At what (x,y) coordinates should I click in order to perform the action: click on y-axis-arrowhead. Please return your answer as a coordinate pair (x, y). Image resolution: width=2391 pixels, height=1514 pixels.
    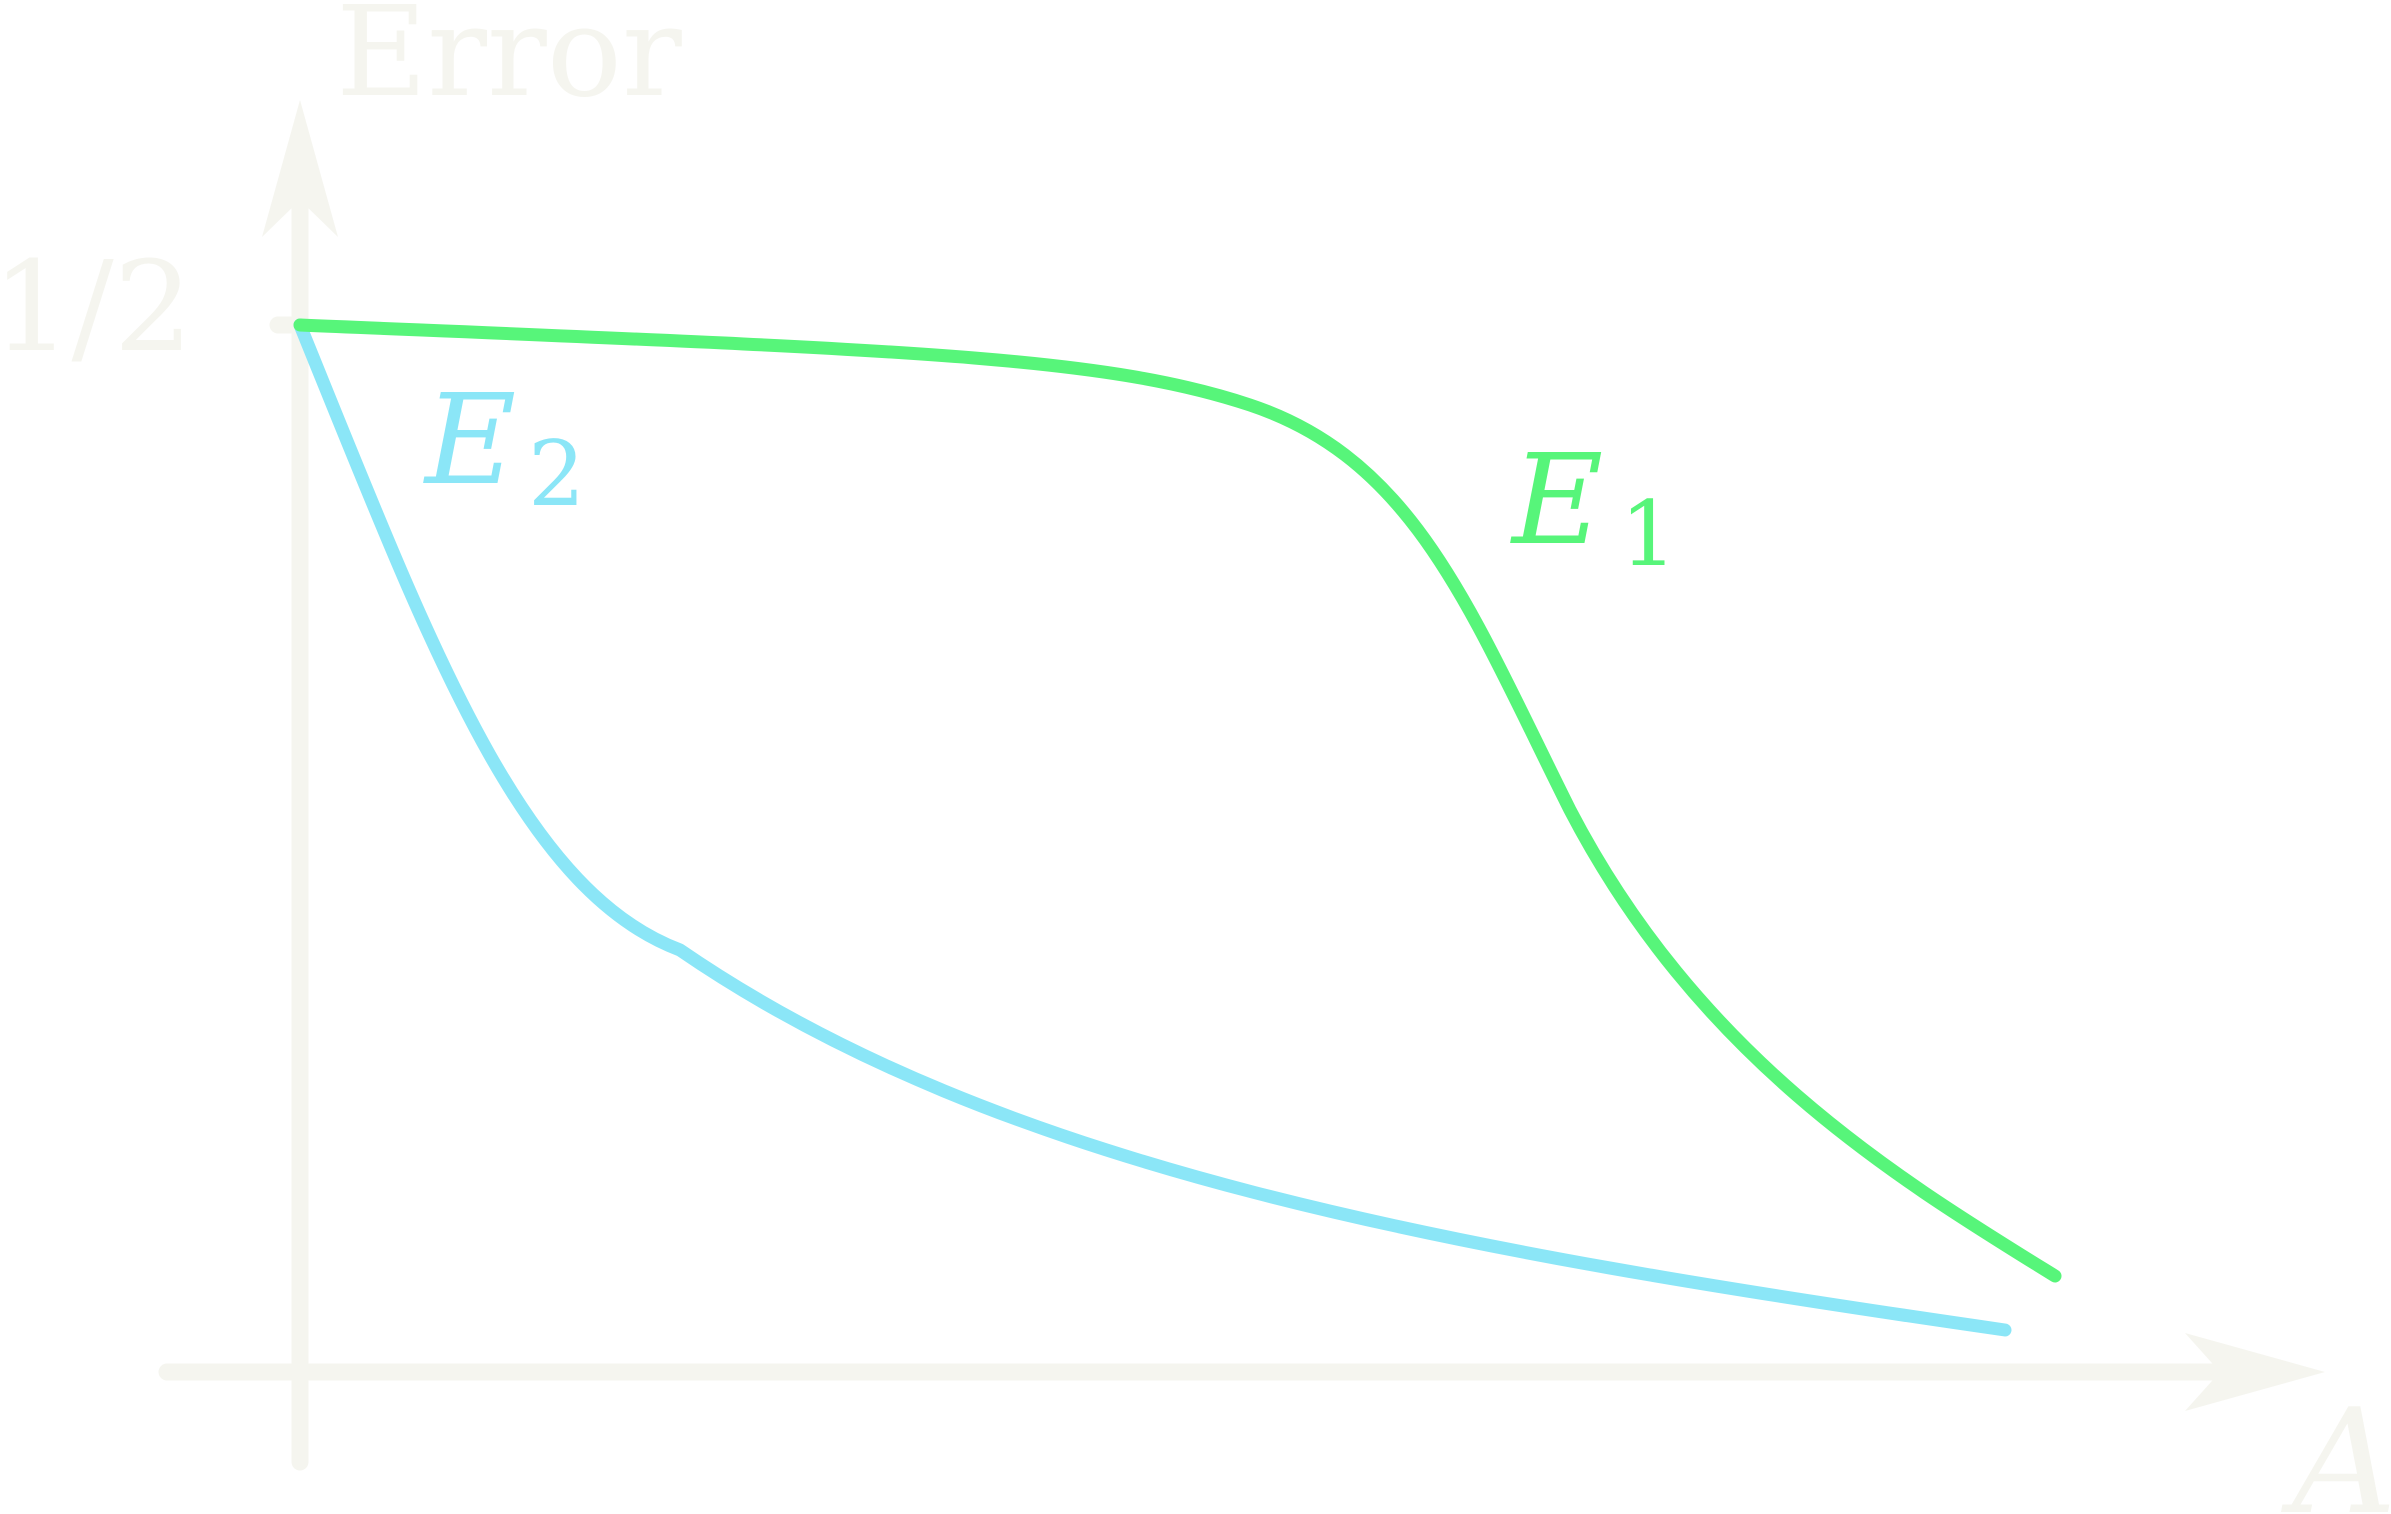
    Looking at the image, I should click on (300, 168).